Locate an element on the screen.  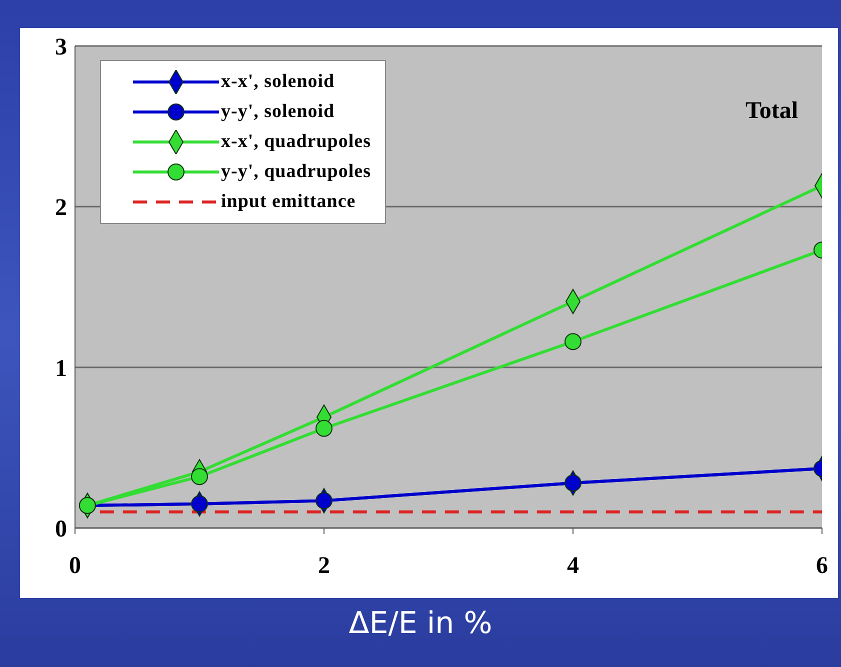
annotation: Total is located at coordinates (772, 111).